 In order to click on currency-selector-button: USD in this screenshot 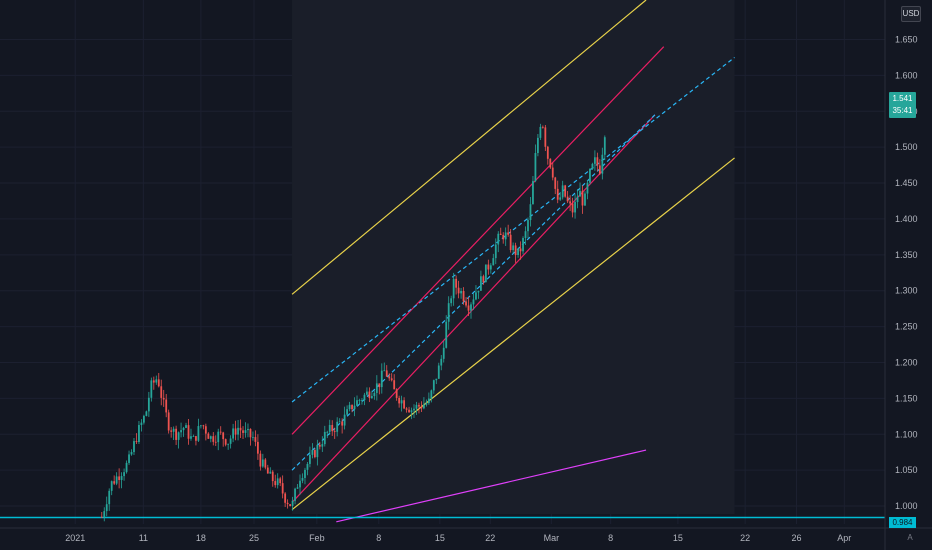, I will do `click(911, 14)`.